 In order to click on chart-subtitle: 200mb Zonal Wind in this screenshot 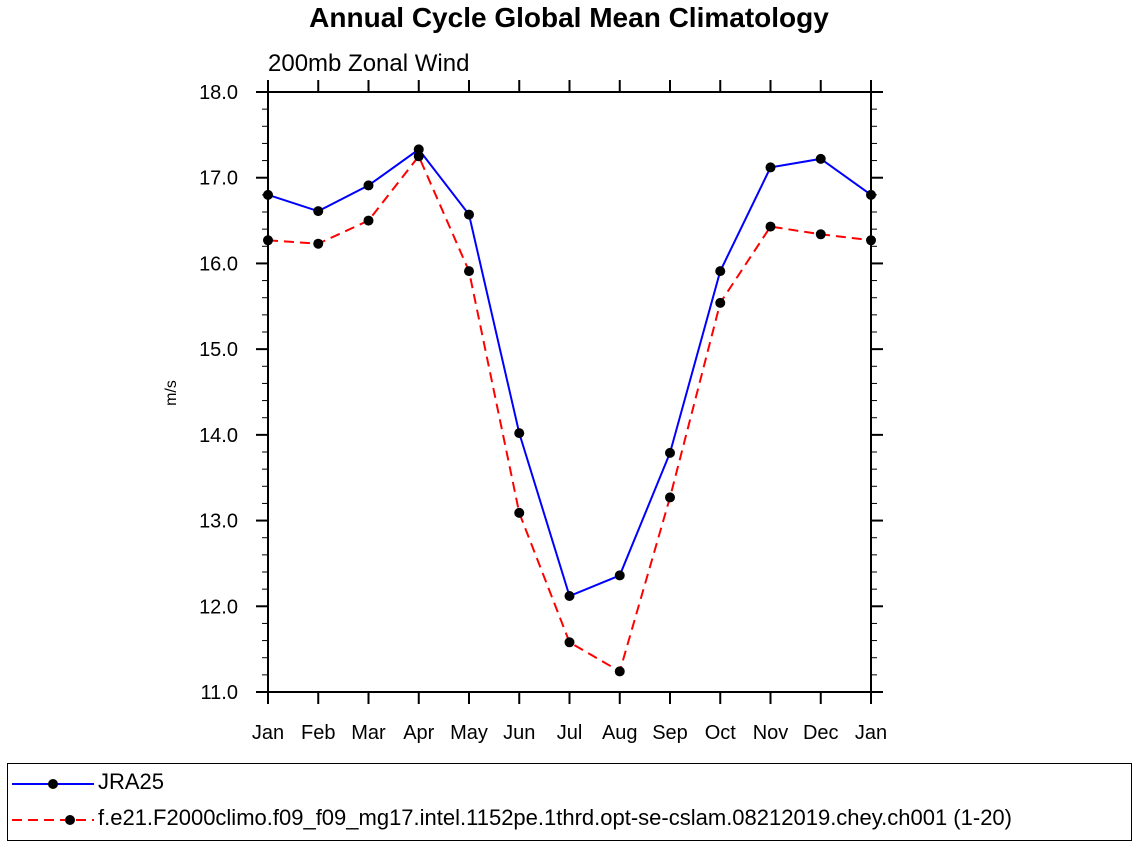, I will do `click(369, 63)`.